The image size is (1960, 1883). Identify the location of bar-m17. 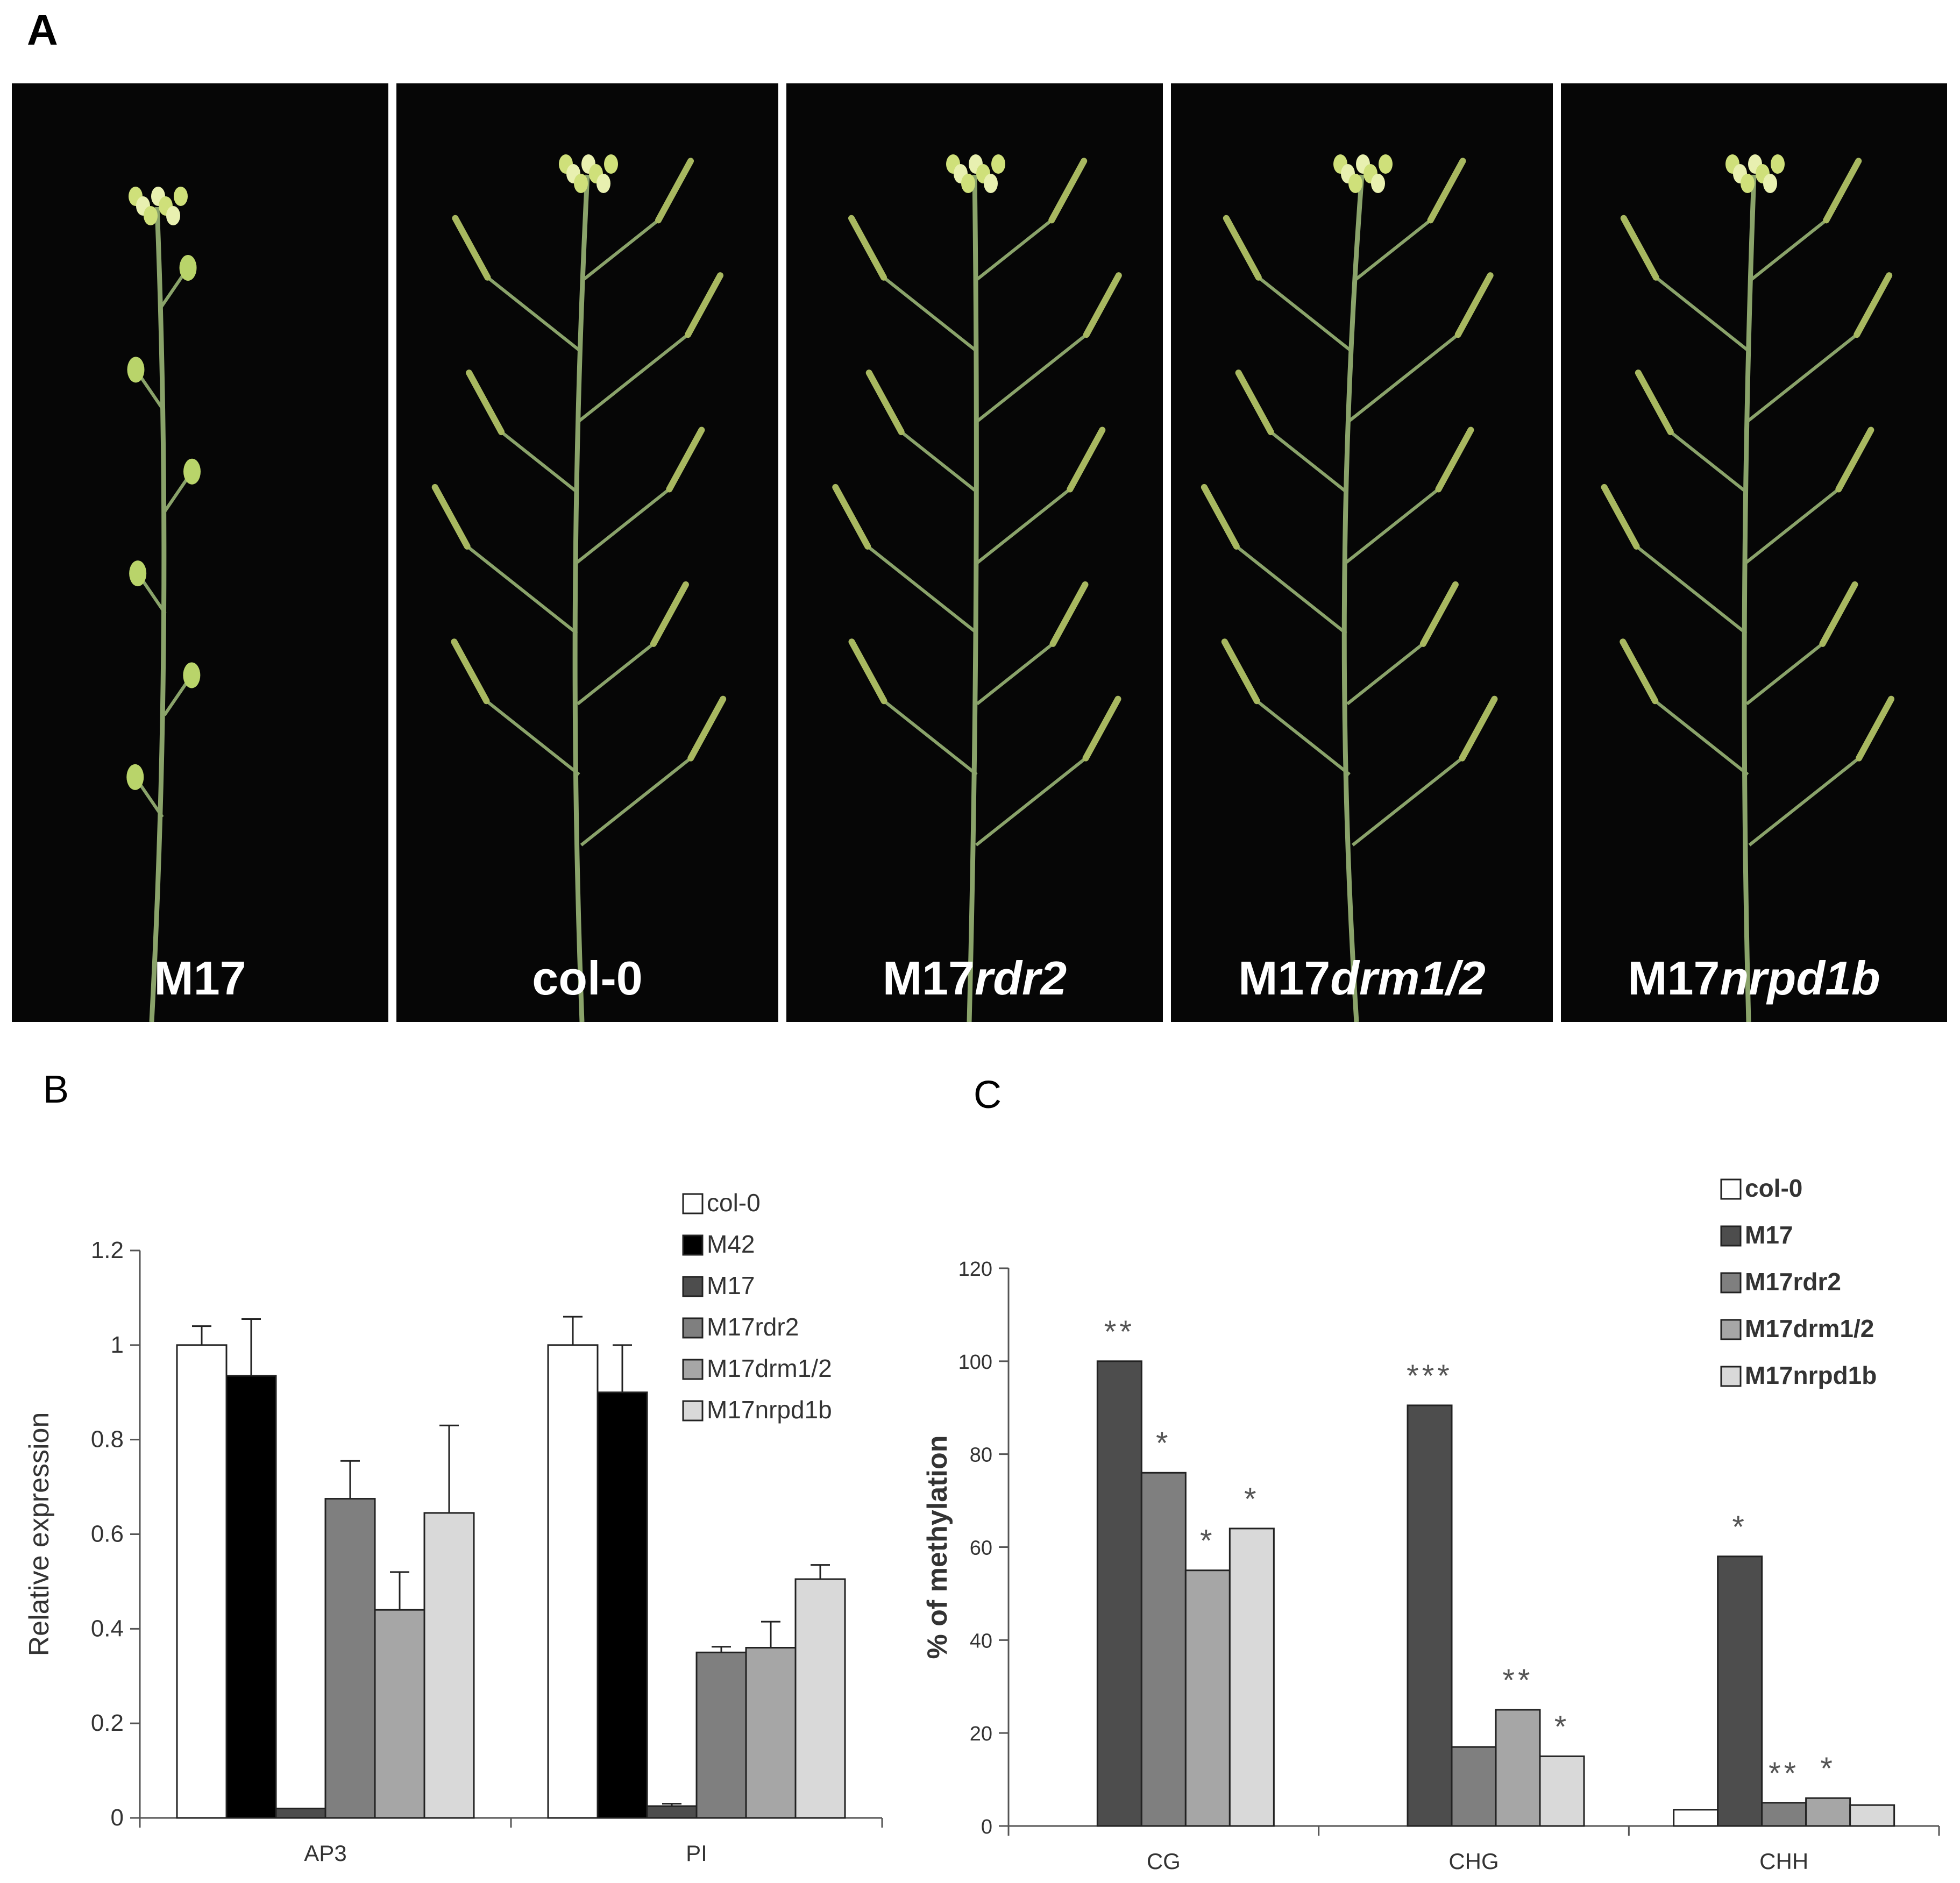
(300, 1813).